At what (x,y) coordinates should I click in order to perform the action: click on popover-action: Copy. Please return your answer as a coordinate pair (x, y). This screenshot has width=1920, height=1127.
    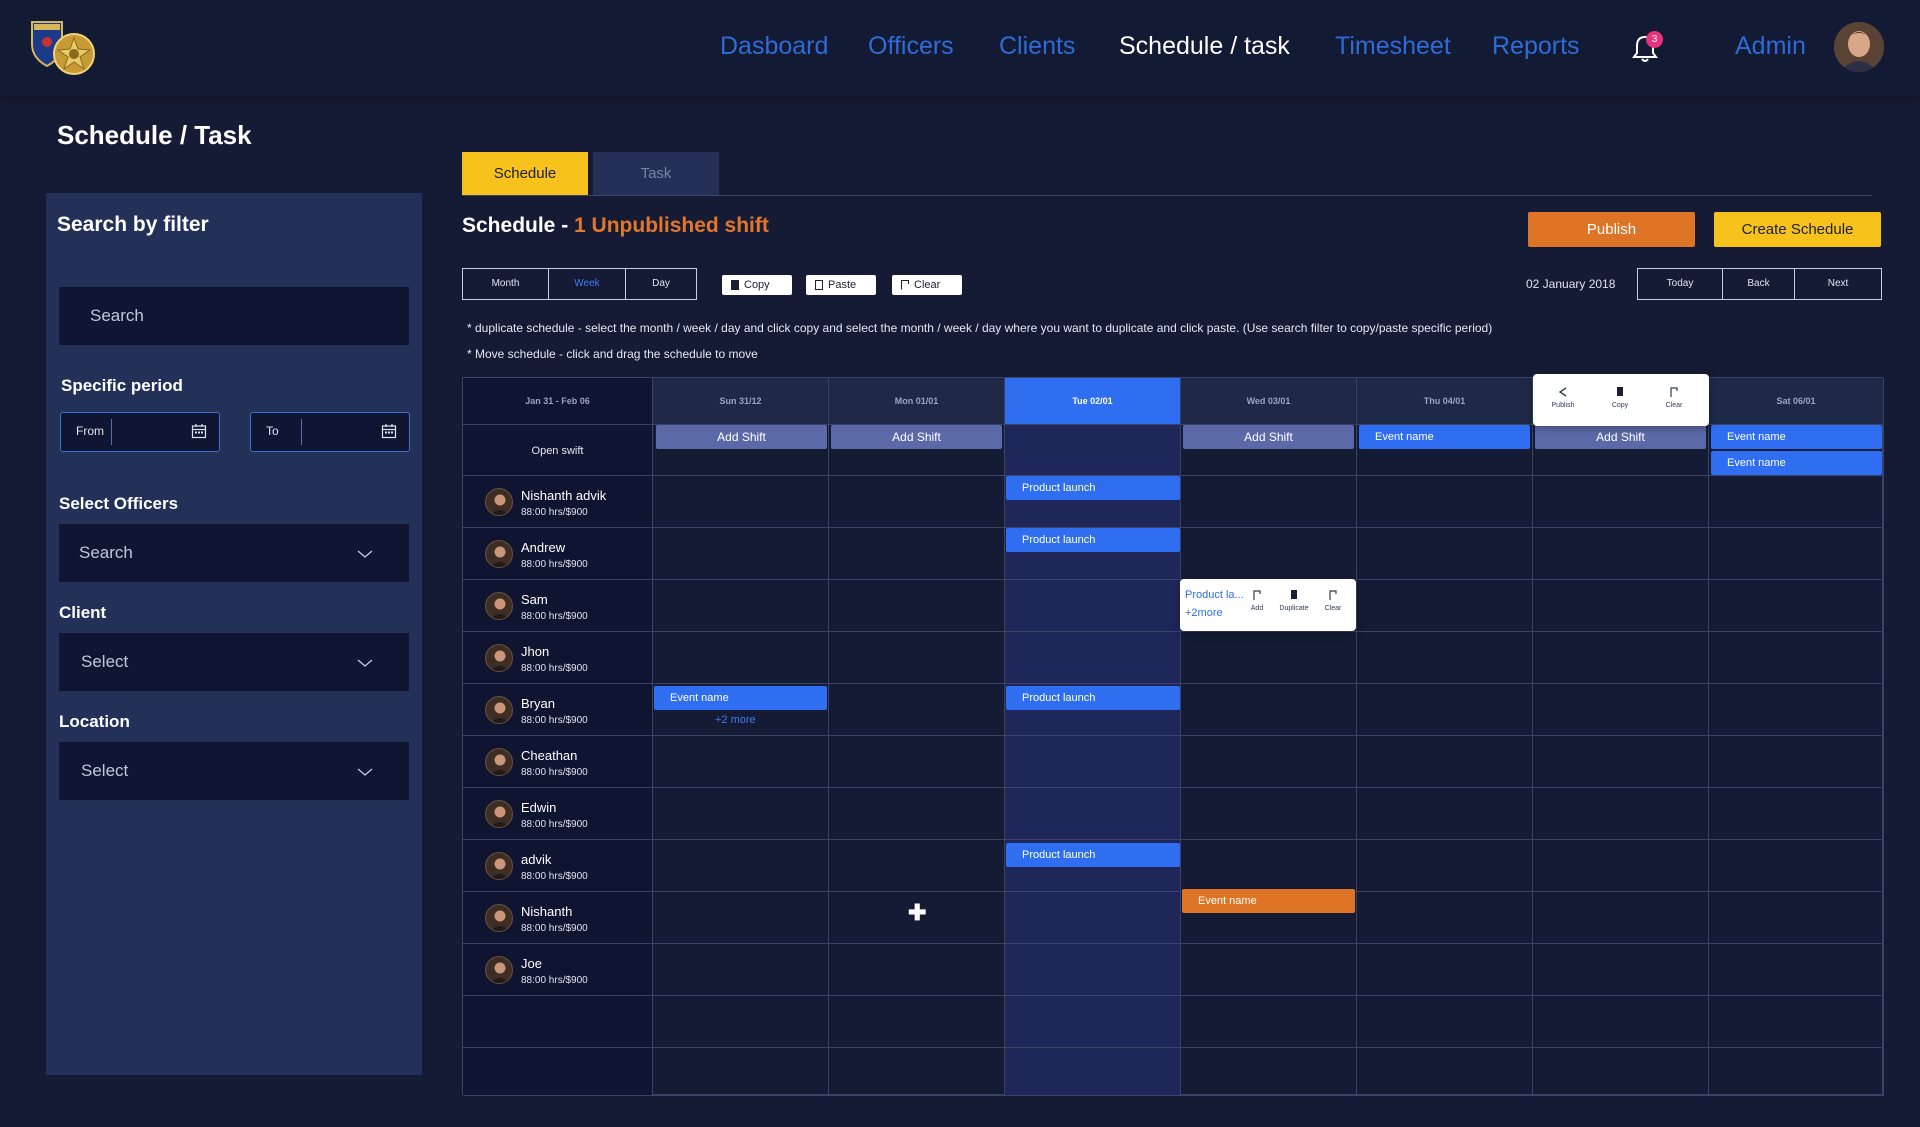
    Looking at the image, I should click on (1620, 397).